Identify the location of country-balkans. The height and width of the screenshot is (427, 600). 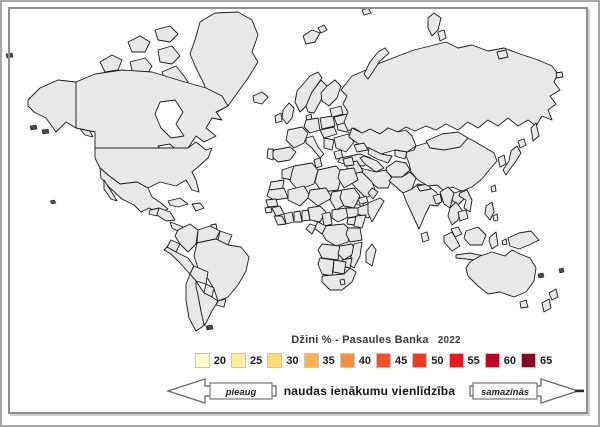
(329, 144).